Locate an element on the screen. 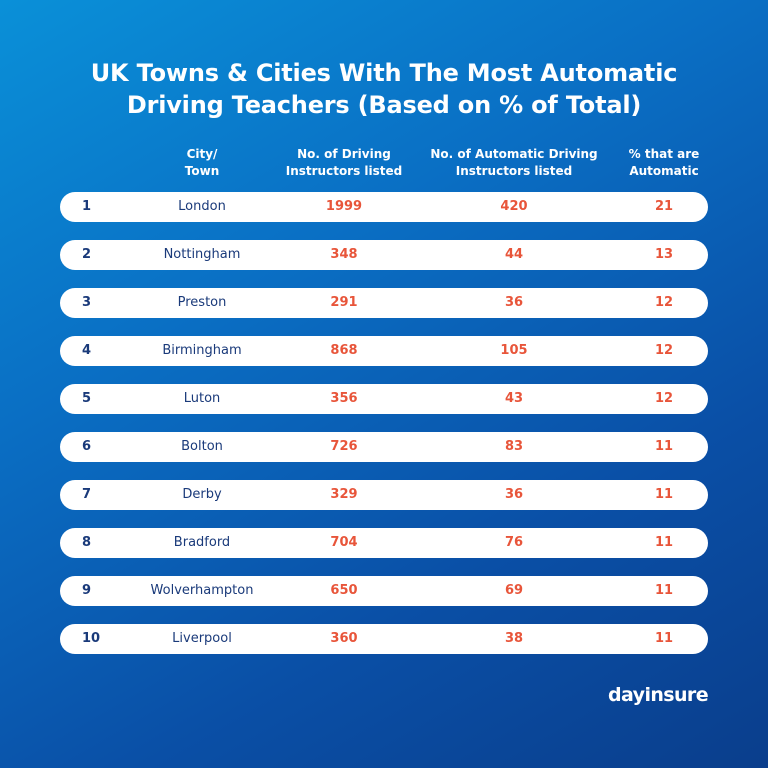 This screenshot has width=768, height=768. automatic-cell: 44 is located at coordinates (514, 254).